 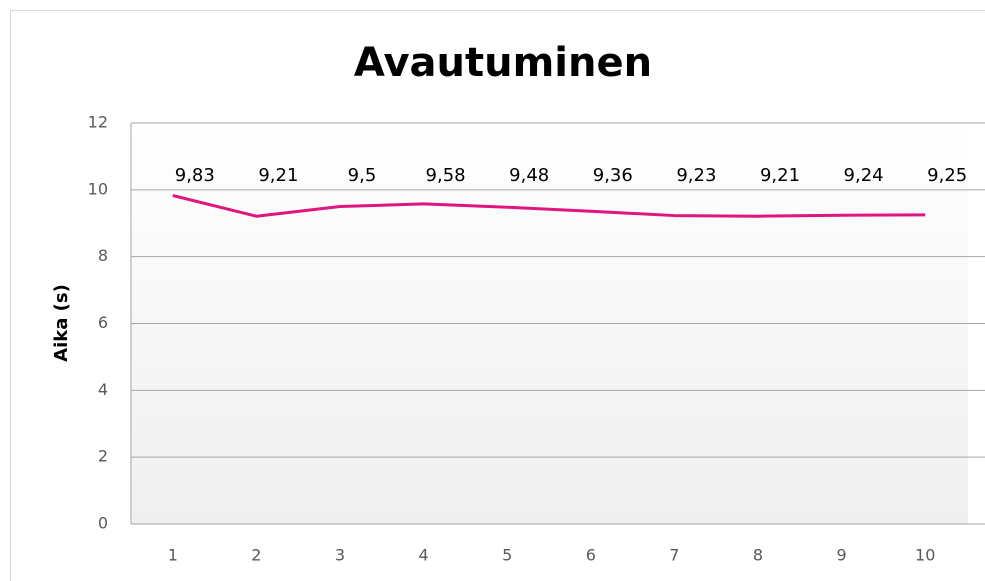 What do you see at coordinates (947, 175) in the screenshot?
I see `data-label: 9,25` at bounding box center [947, 175].